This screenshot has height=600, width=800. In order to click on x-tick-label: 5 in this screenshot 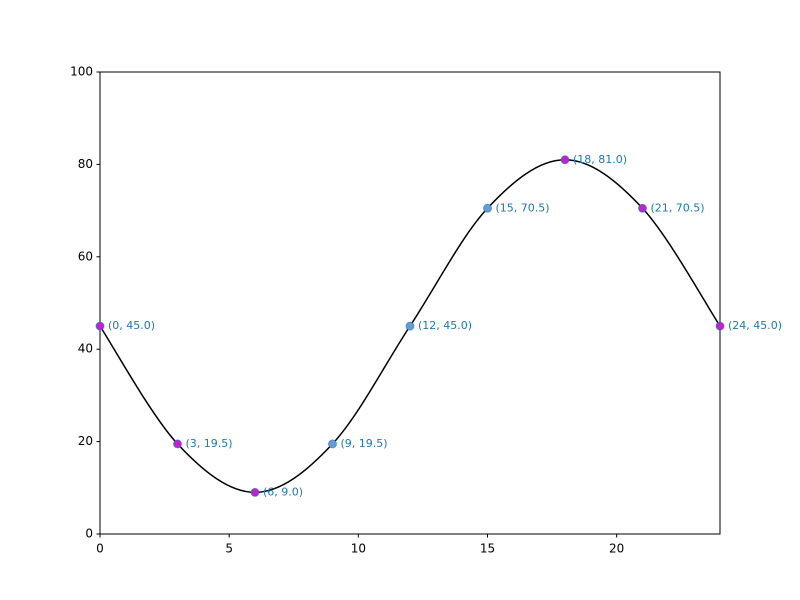, I will do `click(229, 549)`.